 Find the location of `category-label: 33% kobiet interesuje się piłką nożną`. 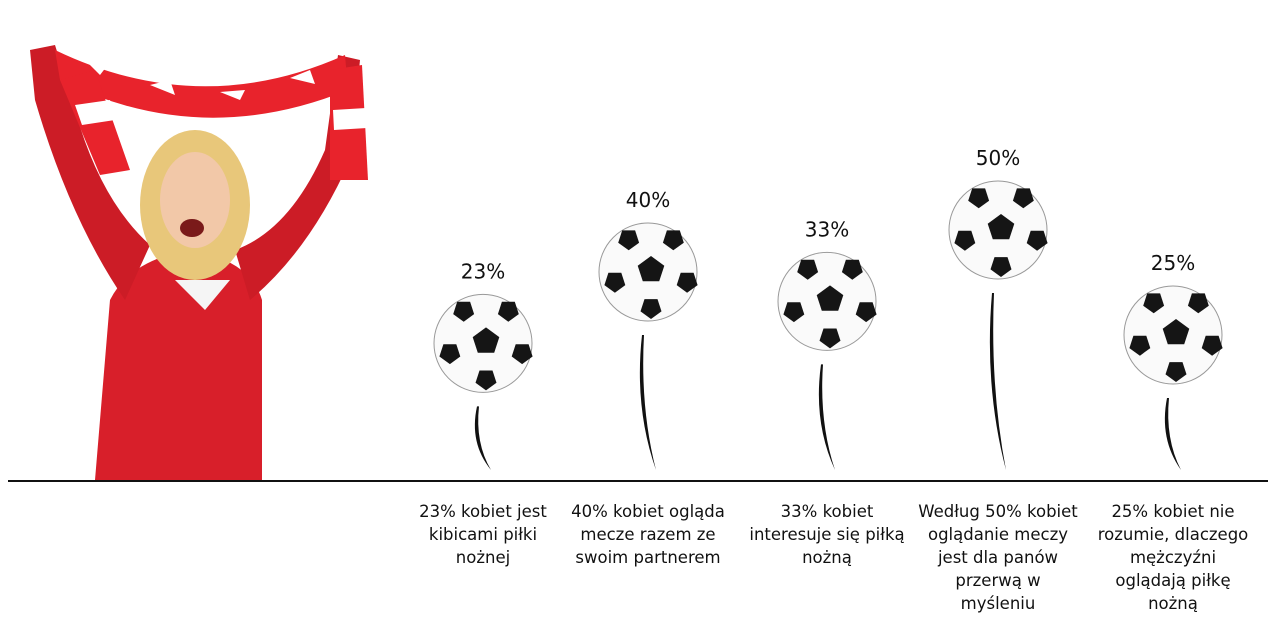

category-label: 33% kobiet interesuje się piłką nożną is located at coordinates (827, 534).